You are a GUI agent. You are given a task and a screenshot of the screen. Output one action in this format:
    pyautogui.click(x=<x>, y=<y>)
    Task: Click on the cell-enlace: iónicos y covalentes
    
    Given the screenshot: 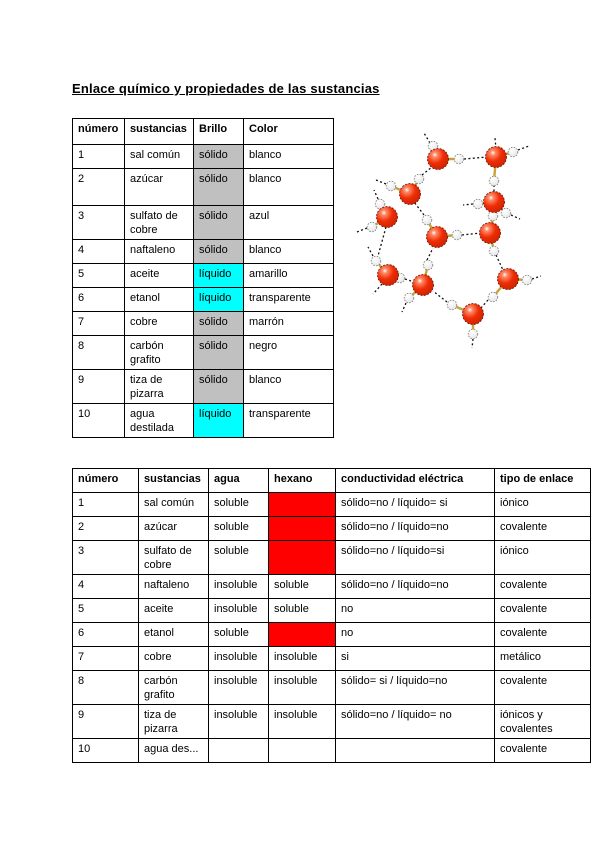 What is the action you would take?
    pyautogui.click(x=542, y=721)
    